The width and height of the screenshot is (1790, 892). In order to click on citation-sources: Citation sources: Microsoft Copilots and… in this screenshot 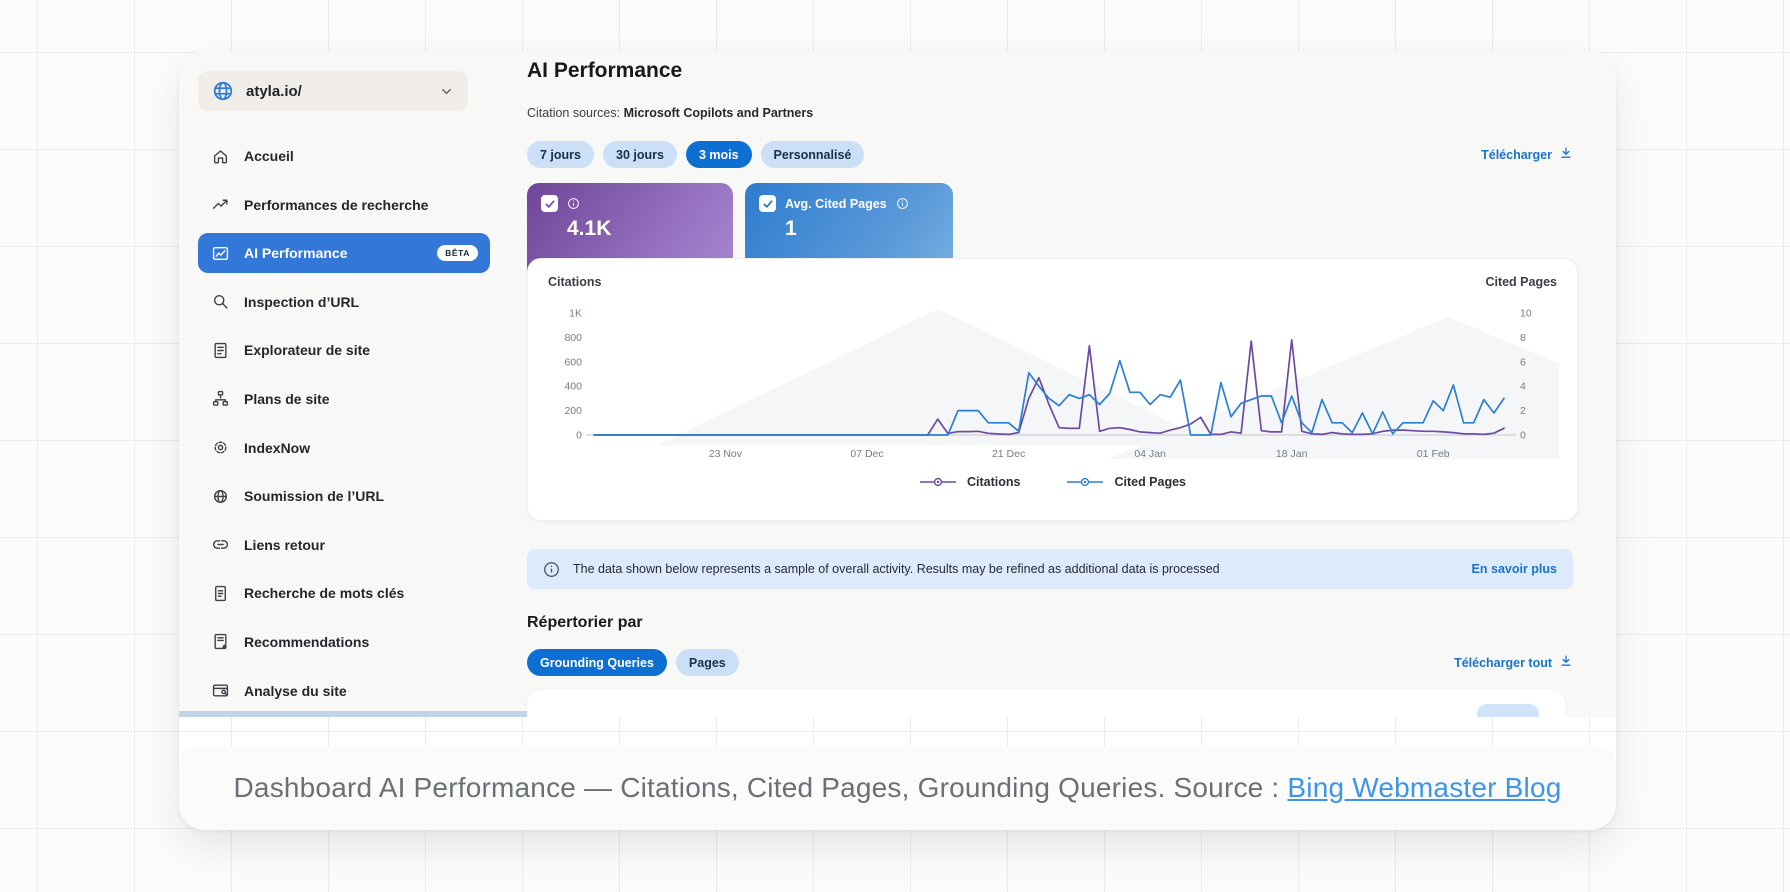, I will do `click(1050, 113)`.